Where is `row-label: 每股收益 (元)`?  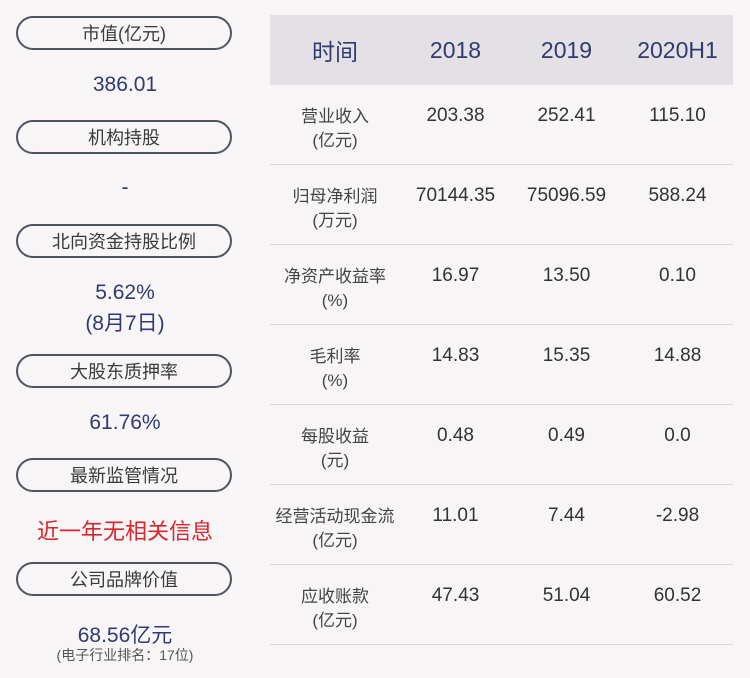 row-label: 每股收益 (元) is located at coordinates (335, 448).